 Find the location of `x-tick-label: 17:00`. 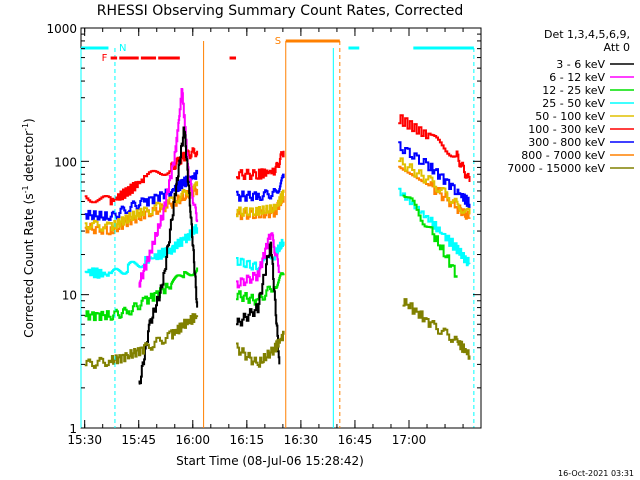

x-tick-label: 17:00 is located at coordinates (409, 440).